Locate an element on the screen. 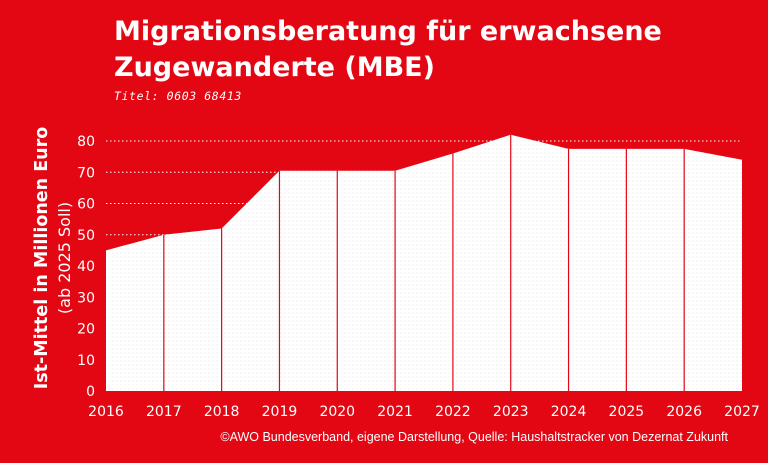 This screenshot has height=463, width=768. y-tick-labels: 0 10 20 30 40 50 60 70 80 is located at coordinates (86, 267).